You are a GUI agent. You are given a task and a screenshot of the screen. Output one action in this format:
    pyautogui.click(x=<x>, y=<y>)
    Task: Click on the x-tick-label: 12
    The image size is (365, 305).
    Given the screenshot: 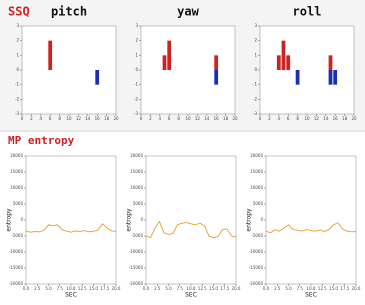 What is the action you would take?
    pyautogui.click(x=317, y=118)
    